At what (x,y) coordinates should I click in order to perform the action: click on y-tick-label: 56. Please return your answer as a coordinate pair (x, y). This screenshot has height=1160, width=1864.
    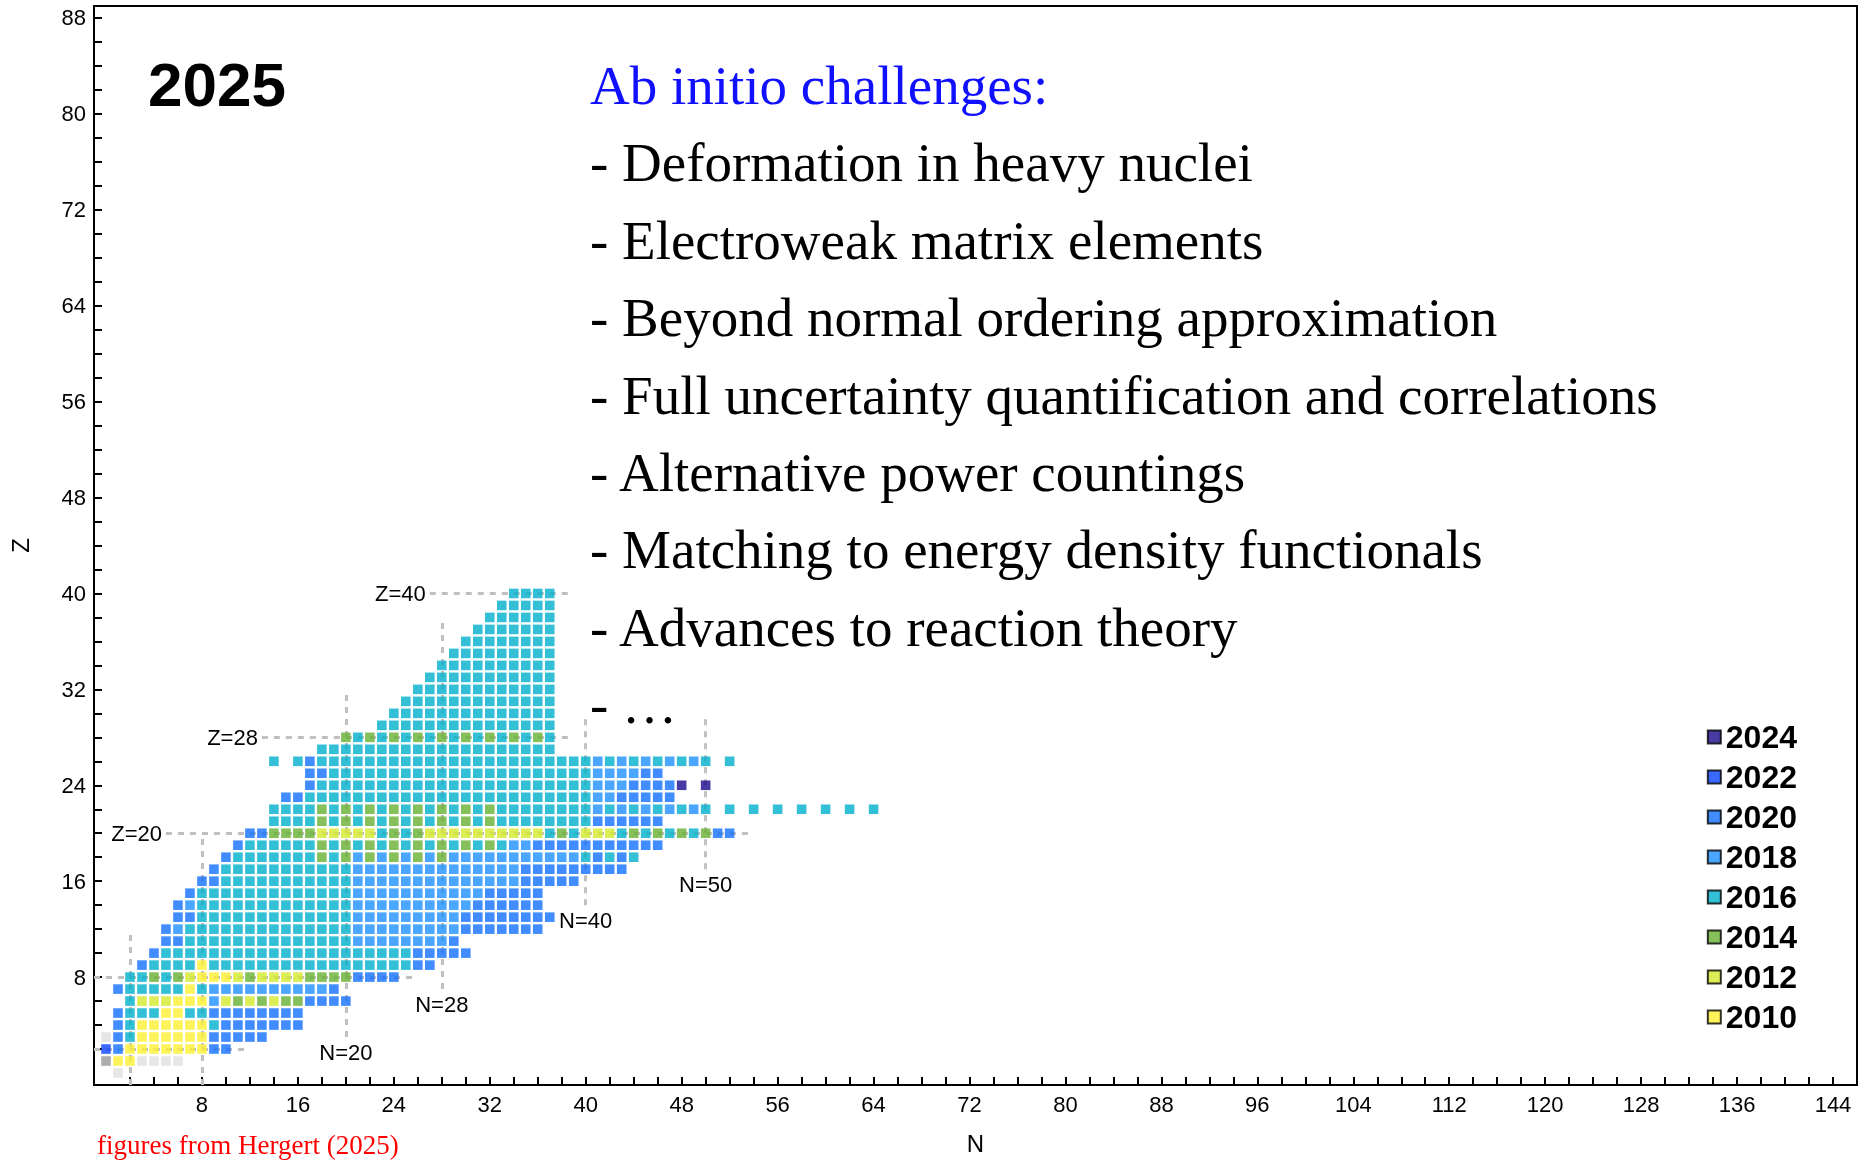
    Looking at the image, I should click on (73, 402).